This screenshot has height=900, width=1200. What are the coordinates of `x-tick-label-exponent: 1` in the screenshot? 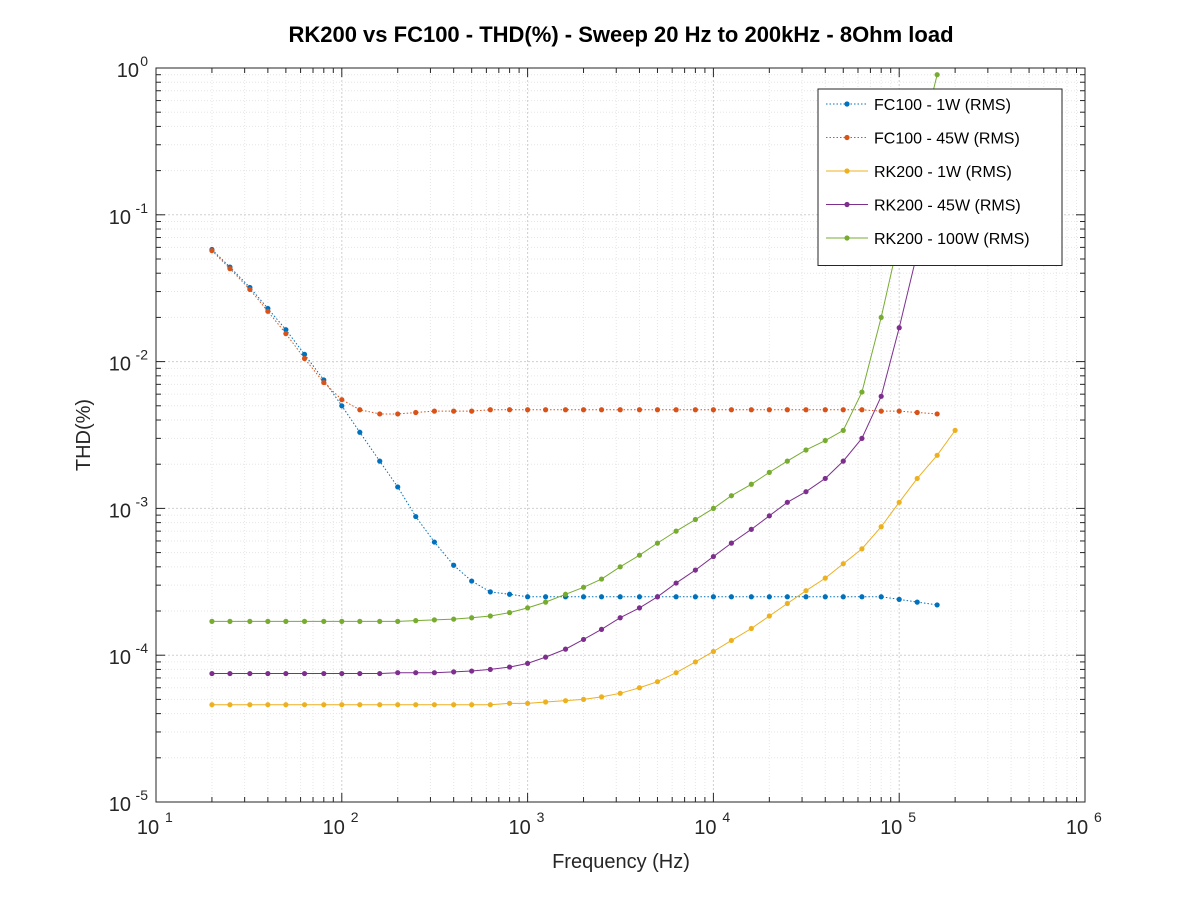 It's located at (169, 817).